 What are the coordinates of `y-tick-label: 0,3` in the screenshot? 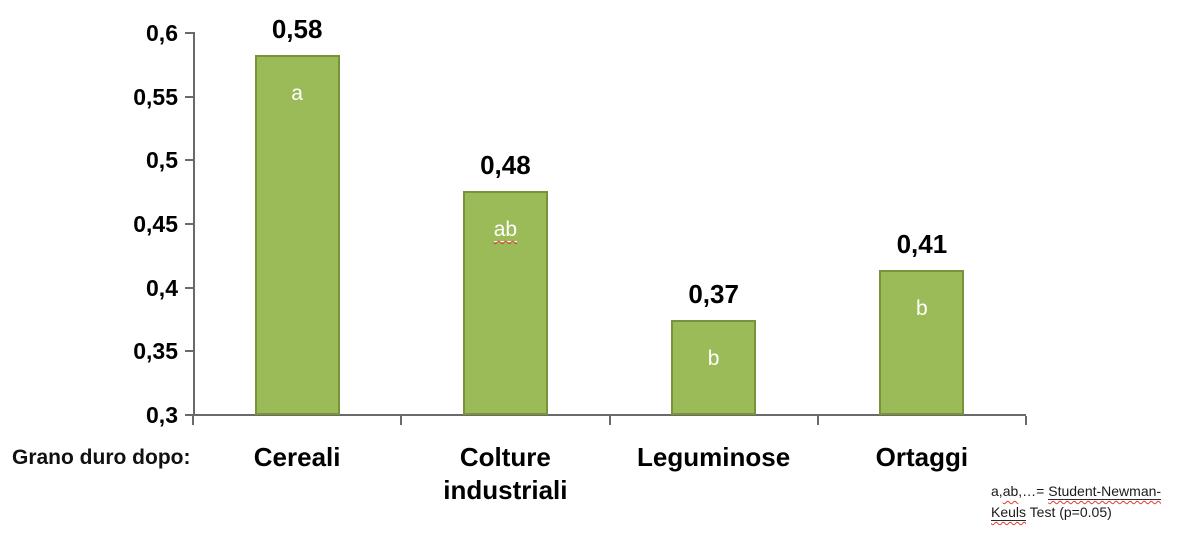 It's located at (162, 415).